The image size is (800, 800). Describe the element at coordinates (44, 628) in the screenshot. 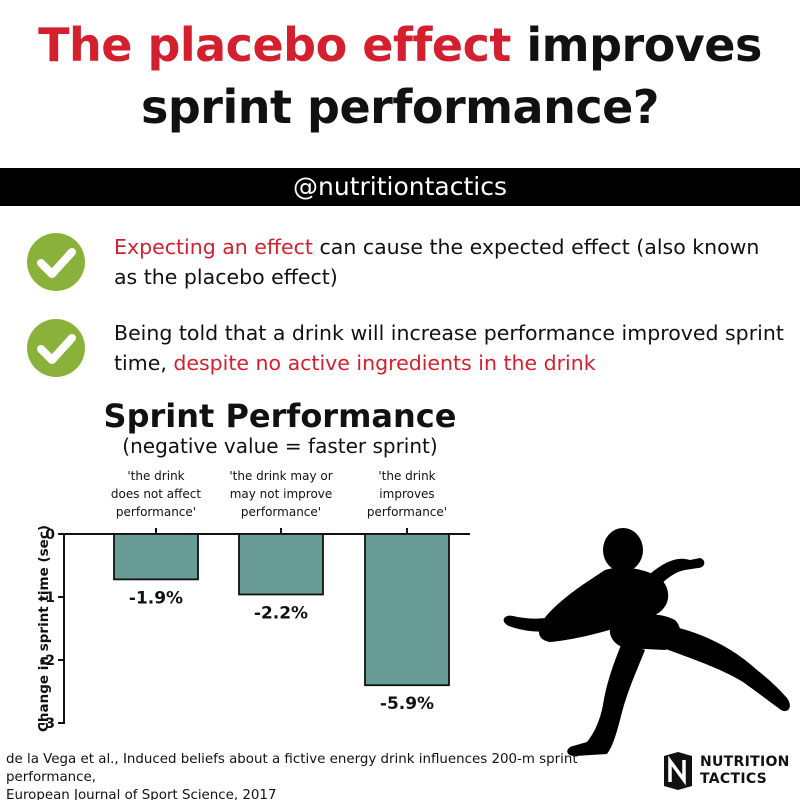

I see `y-axis-label: Change in sprint time (sec)` at that location.